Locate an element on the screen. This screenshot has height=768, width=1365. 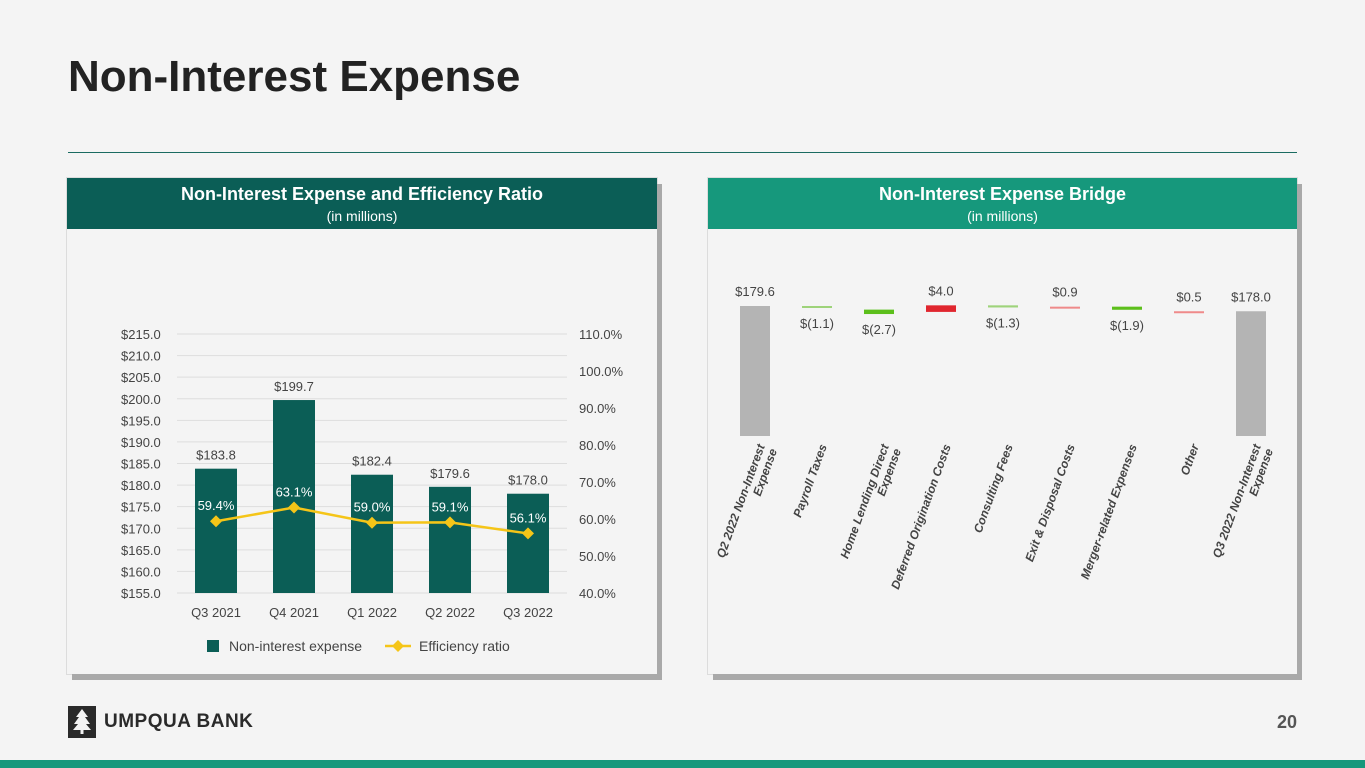
efficiency-ratio-label: 63.1% is located at coordinates (294, 492).